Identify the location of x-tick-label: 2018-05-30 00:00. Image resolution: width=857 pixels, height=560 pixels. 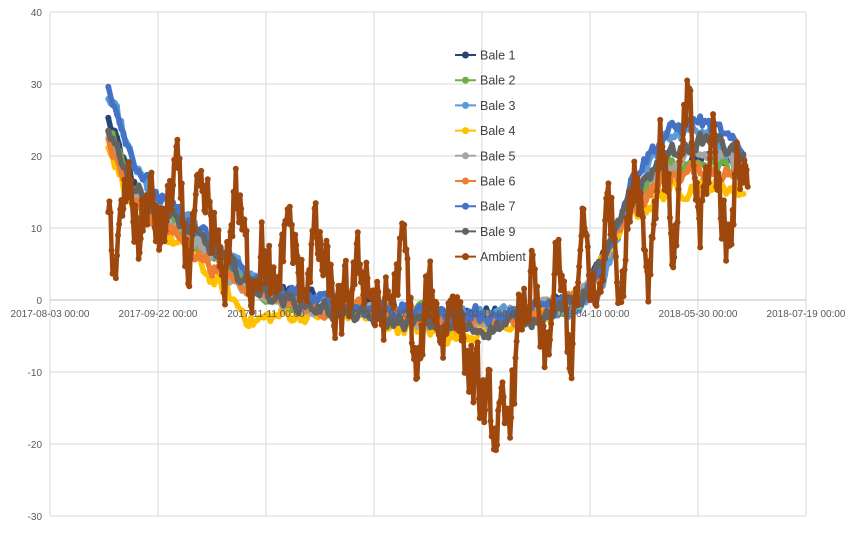
(698, 314).